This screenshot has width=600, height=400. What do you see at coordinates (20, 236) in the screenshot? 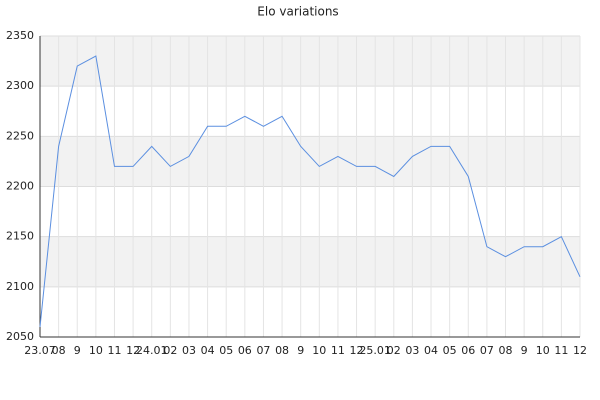
I see `y-tick-label: 2150` at bounding box center [20, 236].